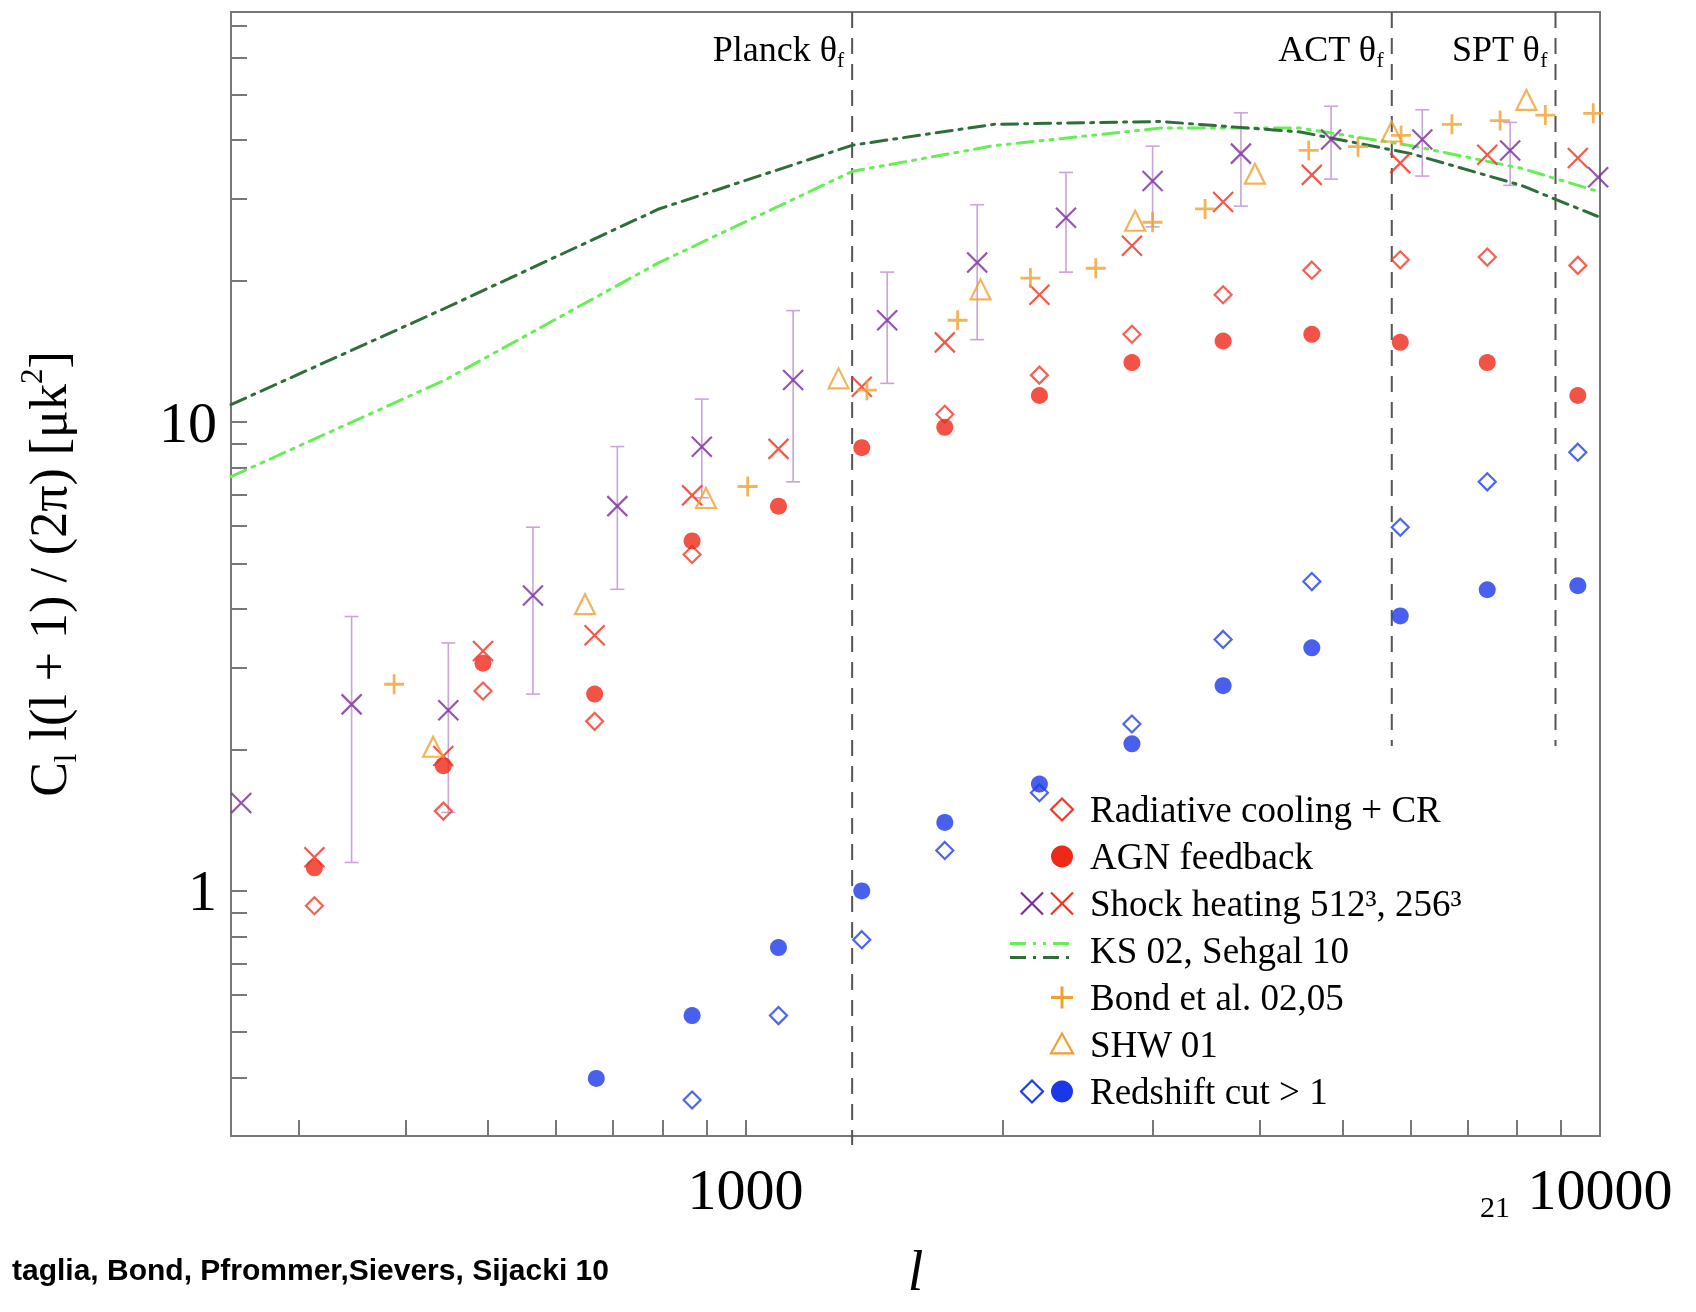  I want to click on legend-label: Radiative cooling + CR, so click(1266, 809).